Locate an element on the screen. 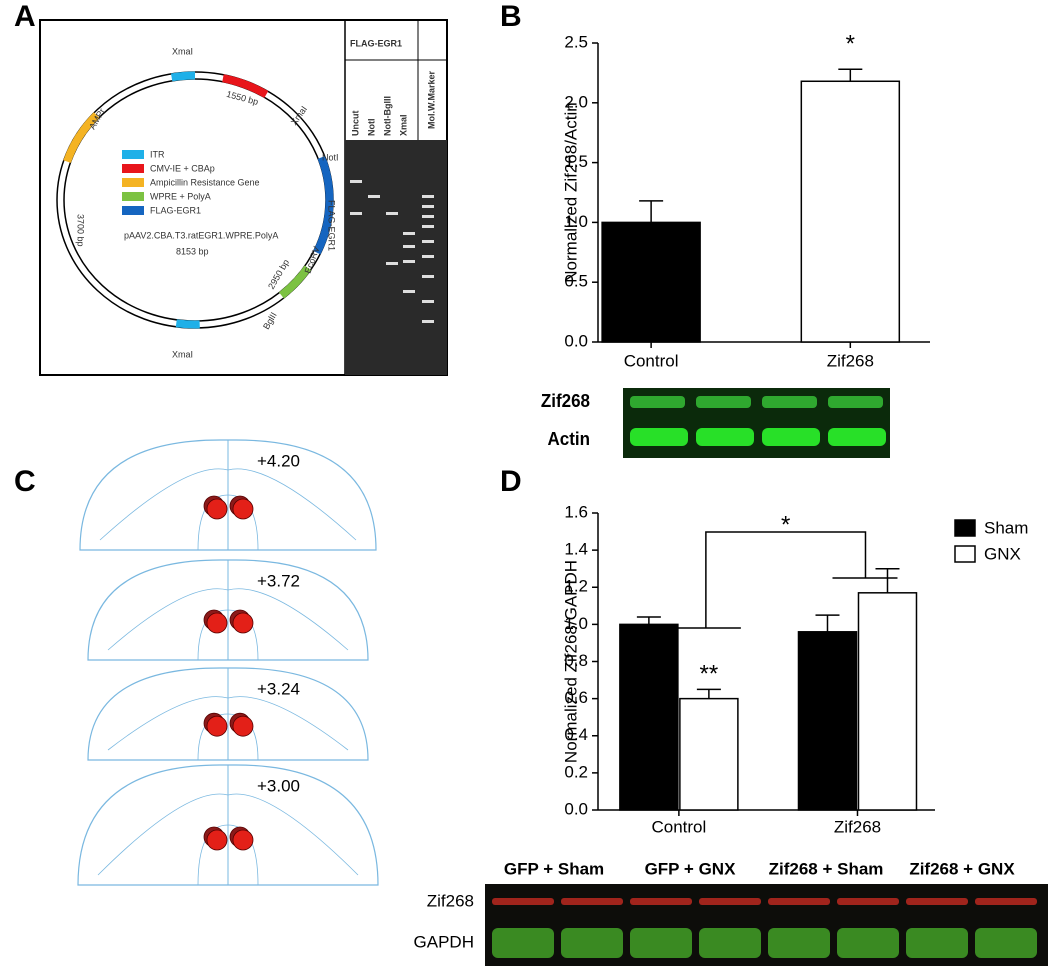 The height and width of the screenshot is (970, 1050). y-tick-label: 2.5 is located at coordinates (576, 41).